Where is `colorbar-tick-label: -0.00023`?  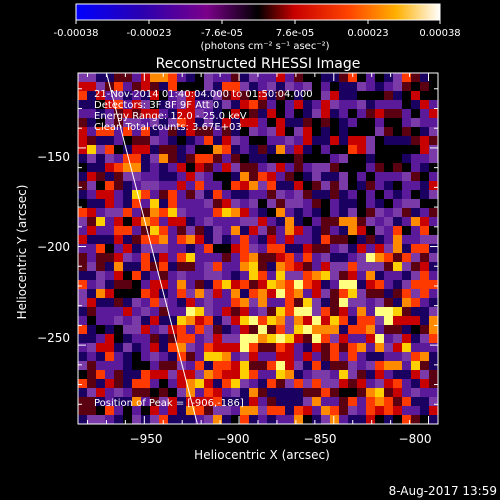
colorbar-tick-label: -0.00023 is located at coordinates (149, 33).